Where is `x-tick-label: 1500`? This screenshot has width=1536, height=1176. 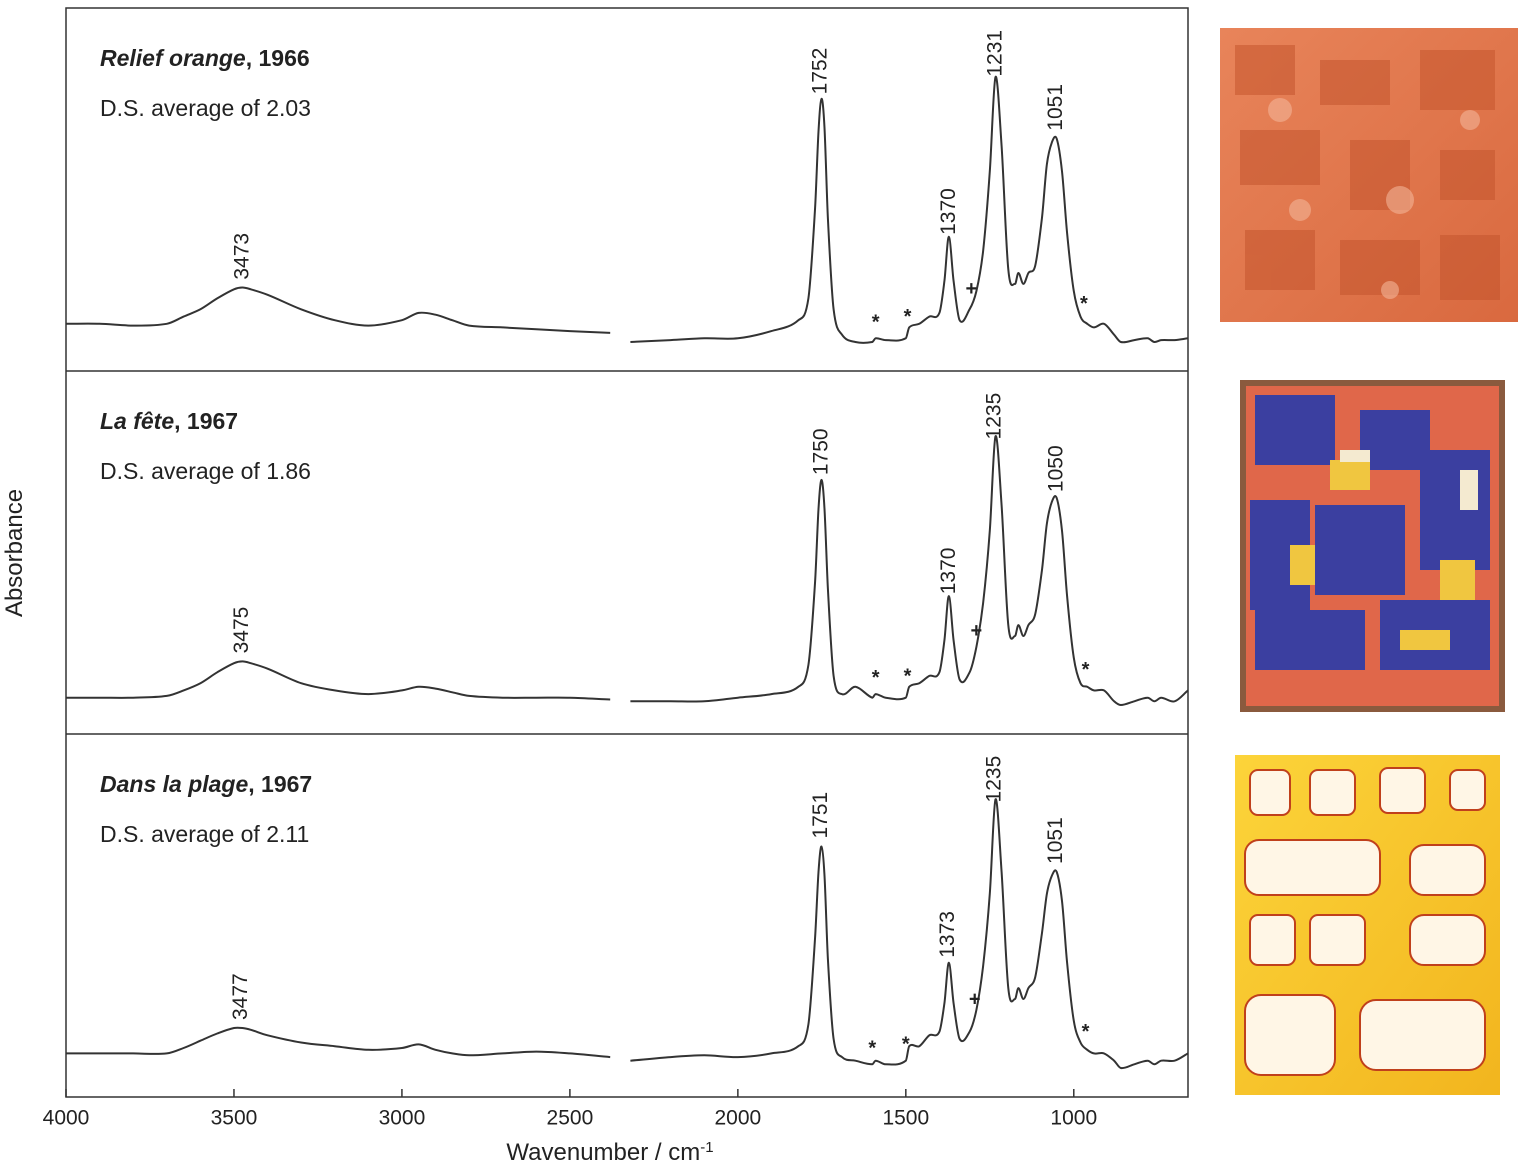
x-tick-label: 1500 is located at coordinates (905, 1118).